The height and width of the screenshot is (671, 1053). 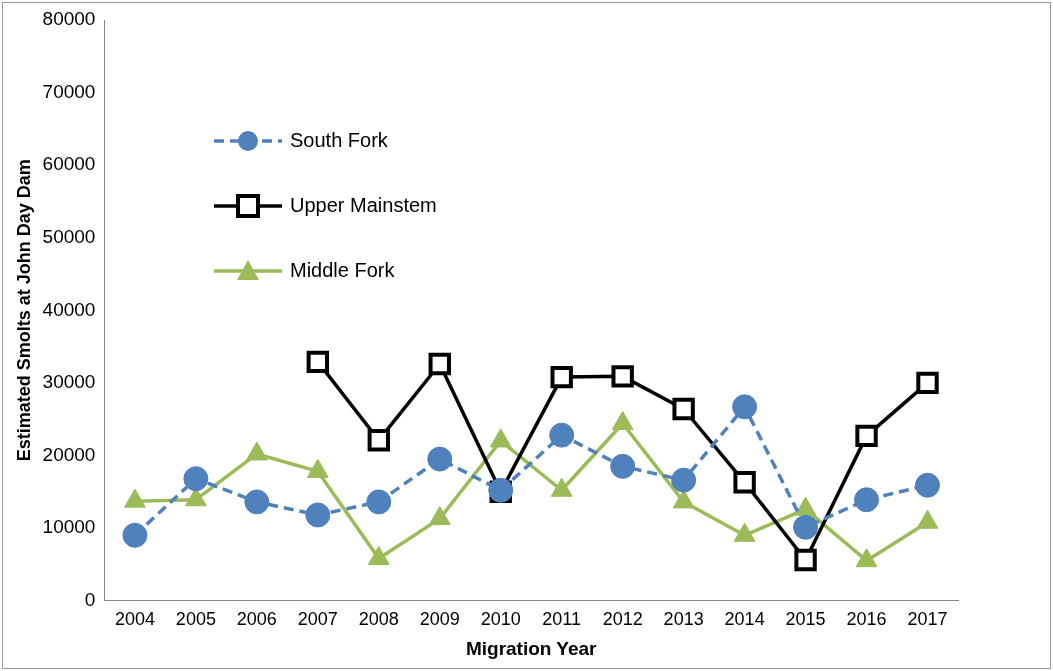 What do you see at coordinates (256, 619) in the screenshot?
I see `x-tick-label: 2006` at bounding box center [256, 619].